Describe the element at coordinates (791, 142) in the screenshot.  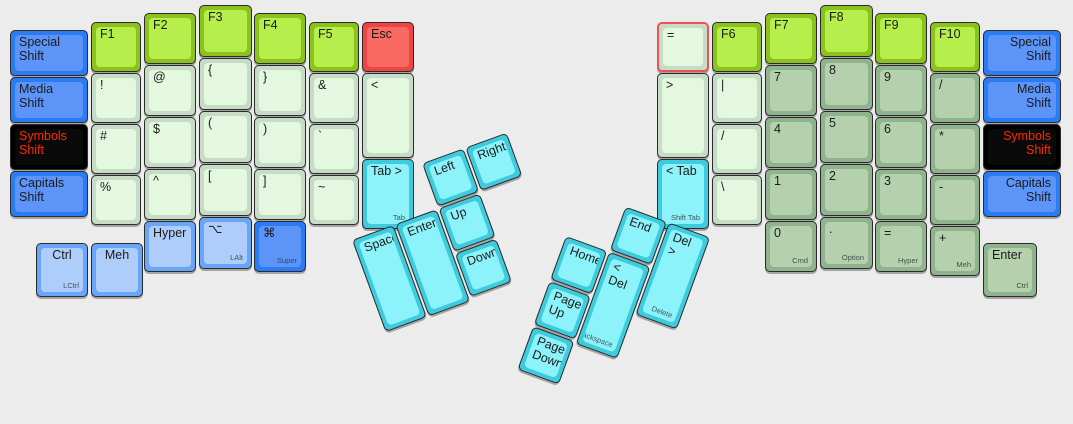
I see `key-4: 4` at that location.